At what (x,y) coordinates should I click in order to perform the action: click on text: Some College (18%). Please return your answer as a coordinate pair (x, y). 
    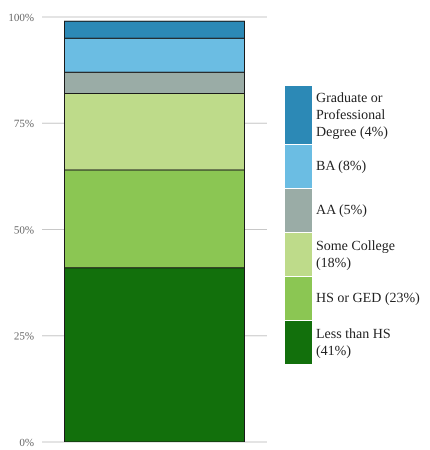
    Looking at the image, I should click on (355, 255).